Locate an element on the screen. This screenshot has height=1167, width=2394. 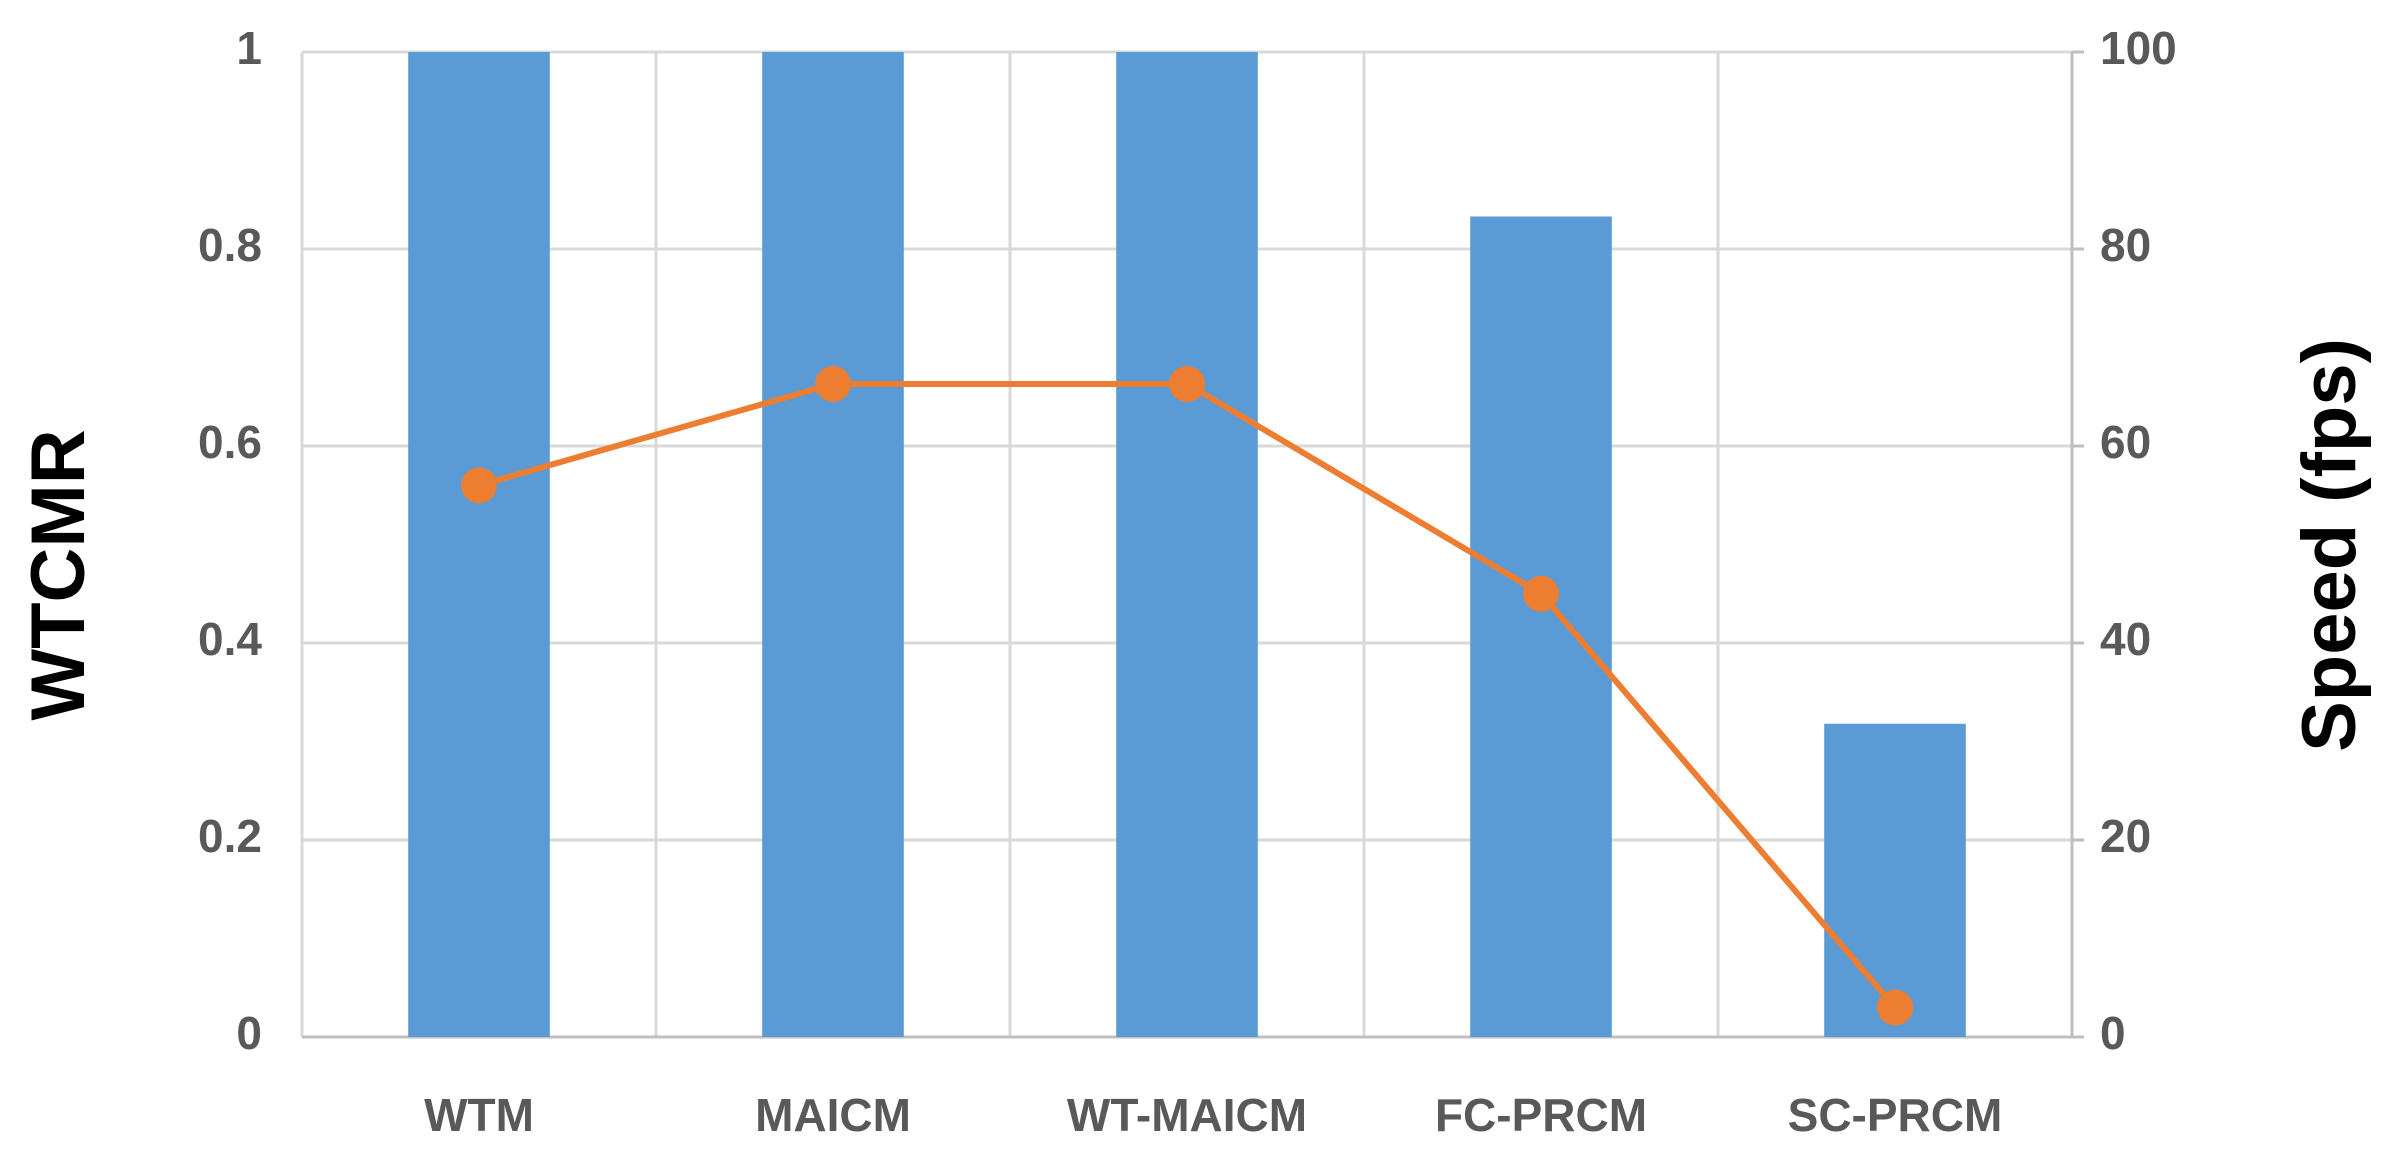
y2-tick-label: 40 is located at coordinates (2125, 639).